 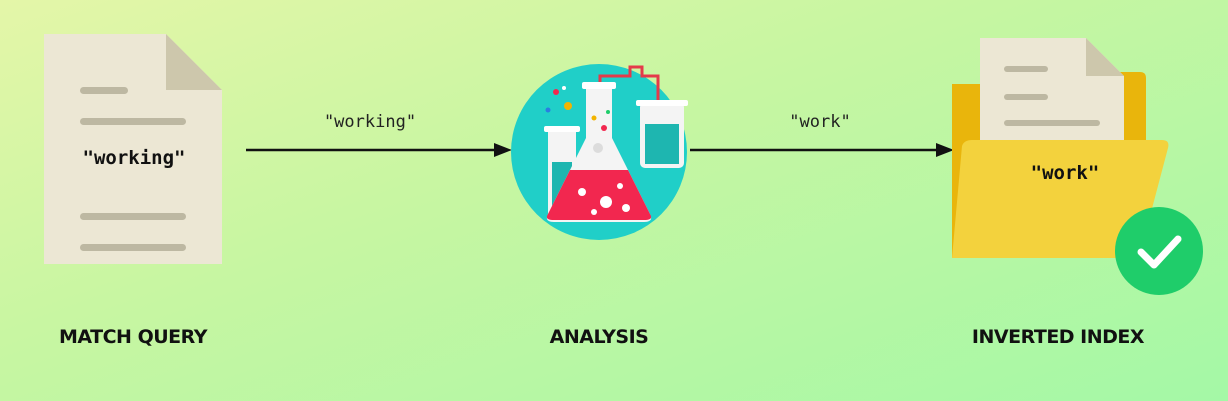 I want to click on arrow-analysis-to-index, so click(x=822, y=150).